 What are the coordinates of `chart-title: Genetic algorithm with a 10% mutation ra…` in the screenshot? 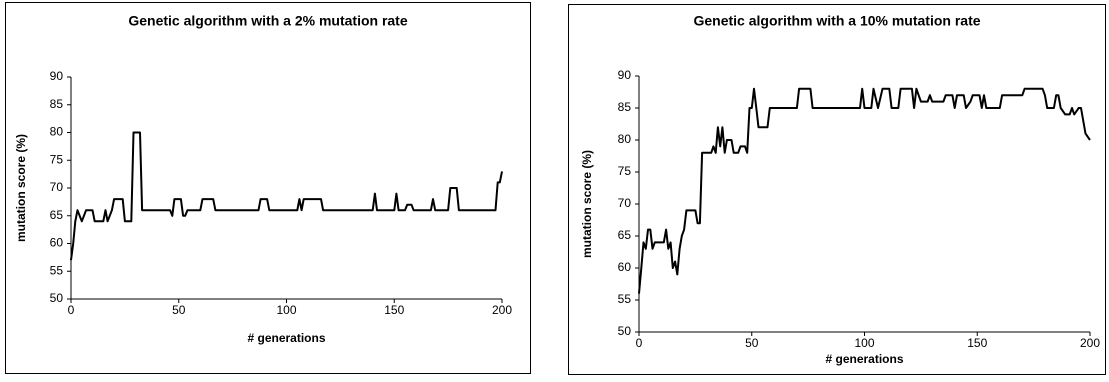 It's located at (836, 21).